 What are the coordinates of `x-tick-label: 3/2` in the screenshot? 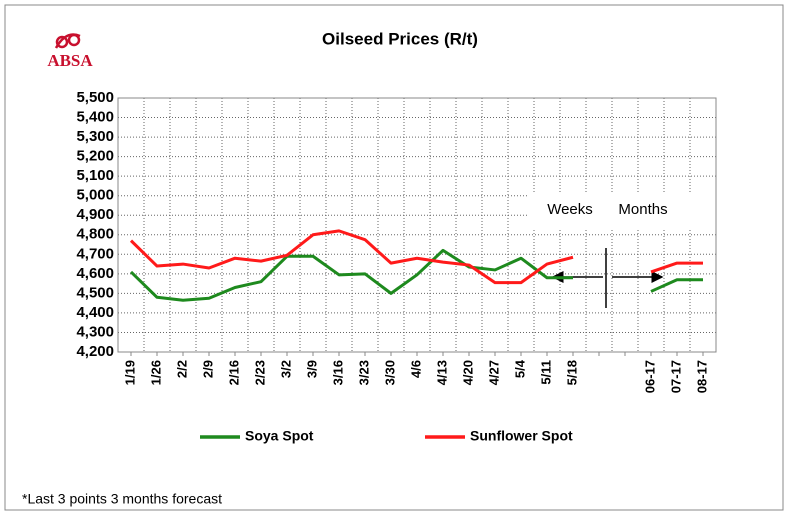 It's located at (285, 369).